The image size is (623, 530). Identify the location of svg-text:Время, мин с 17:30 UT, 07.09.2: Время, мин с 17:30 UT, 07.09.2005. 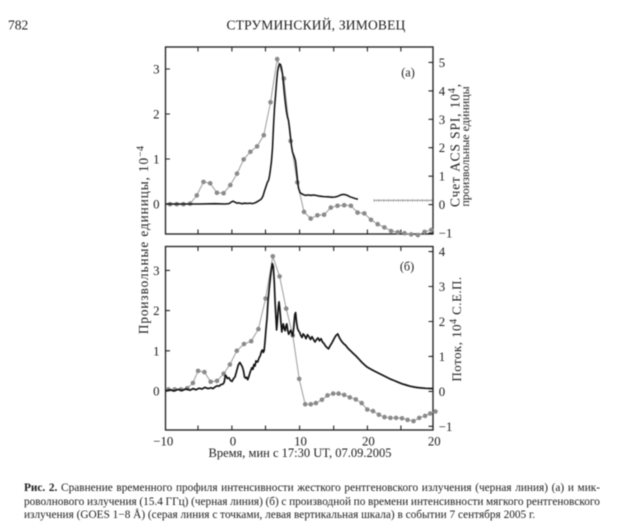
(300, 453).